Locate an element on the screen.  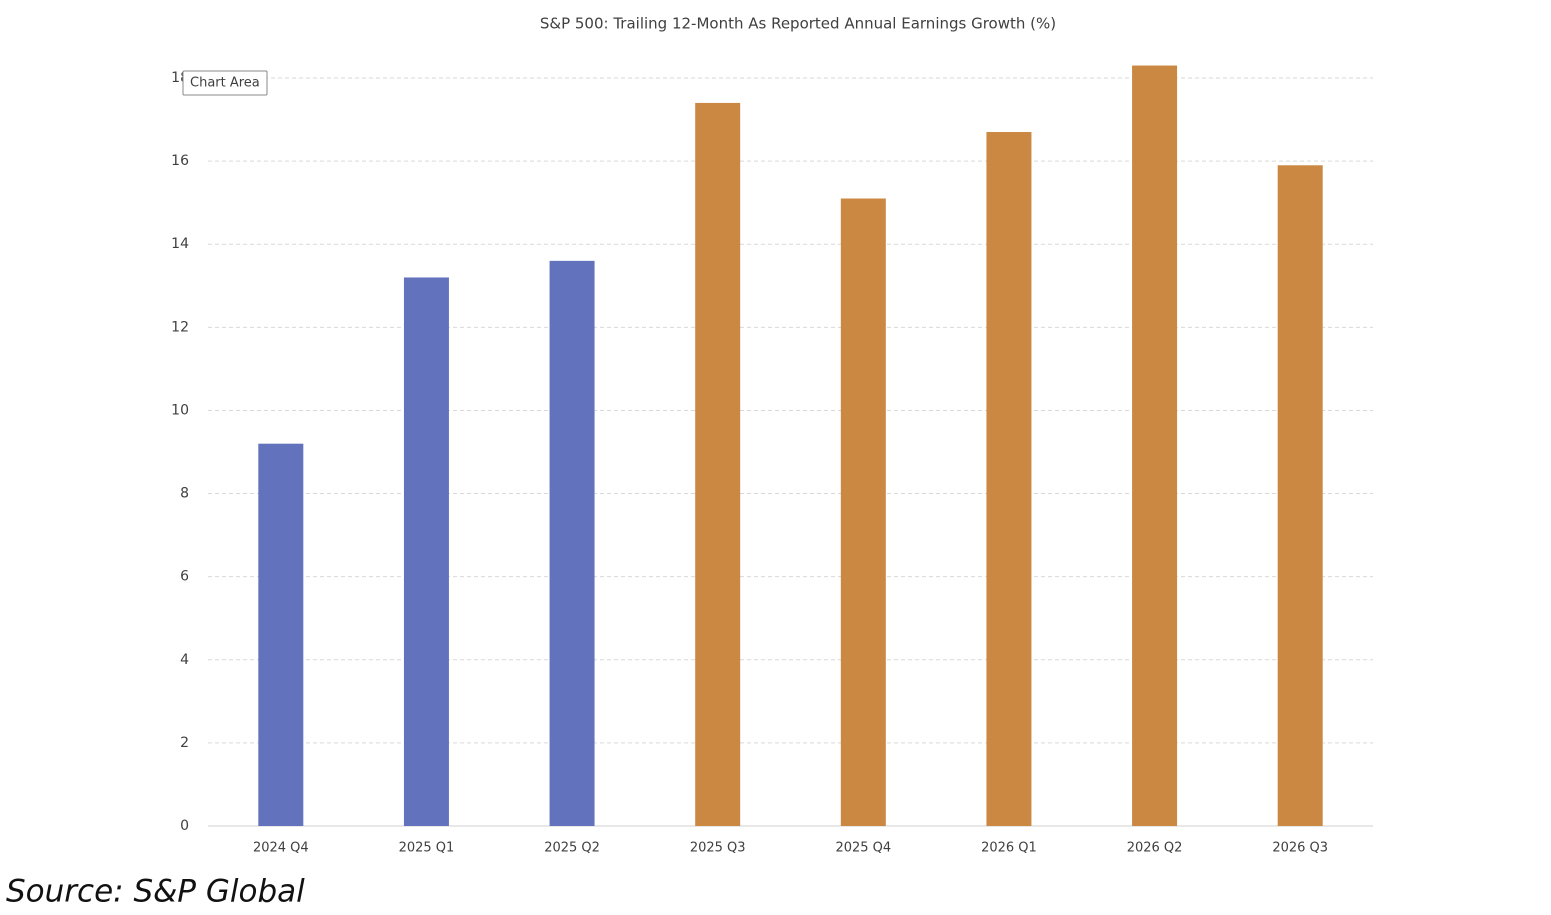
y-tick-label: 14 is located at coordinates (180, 244).